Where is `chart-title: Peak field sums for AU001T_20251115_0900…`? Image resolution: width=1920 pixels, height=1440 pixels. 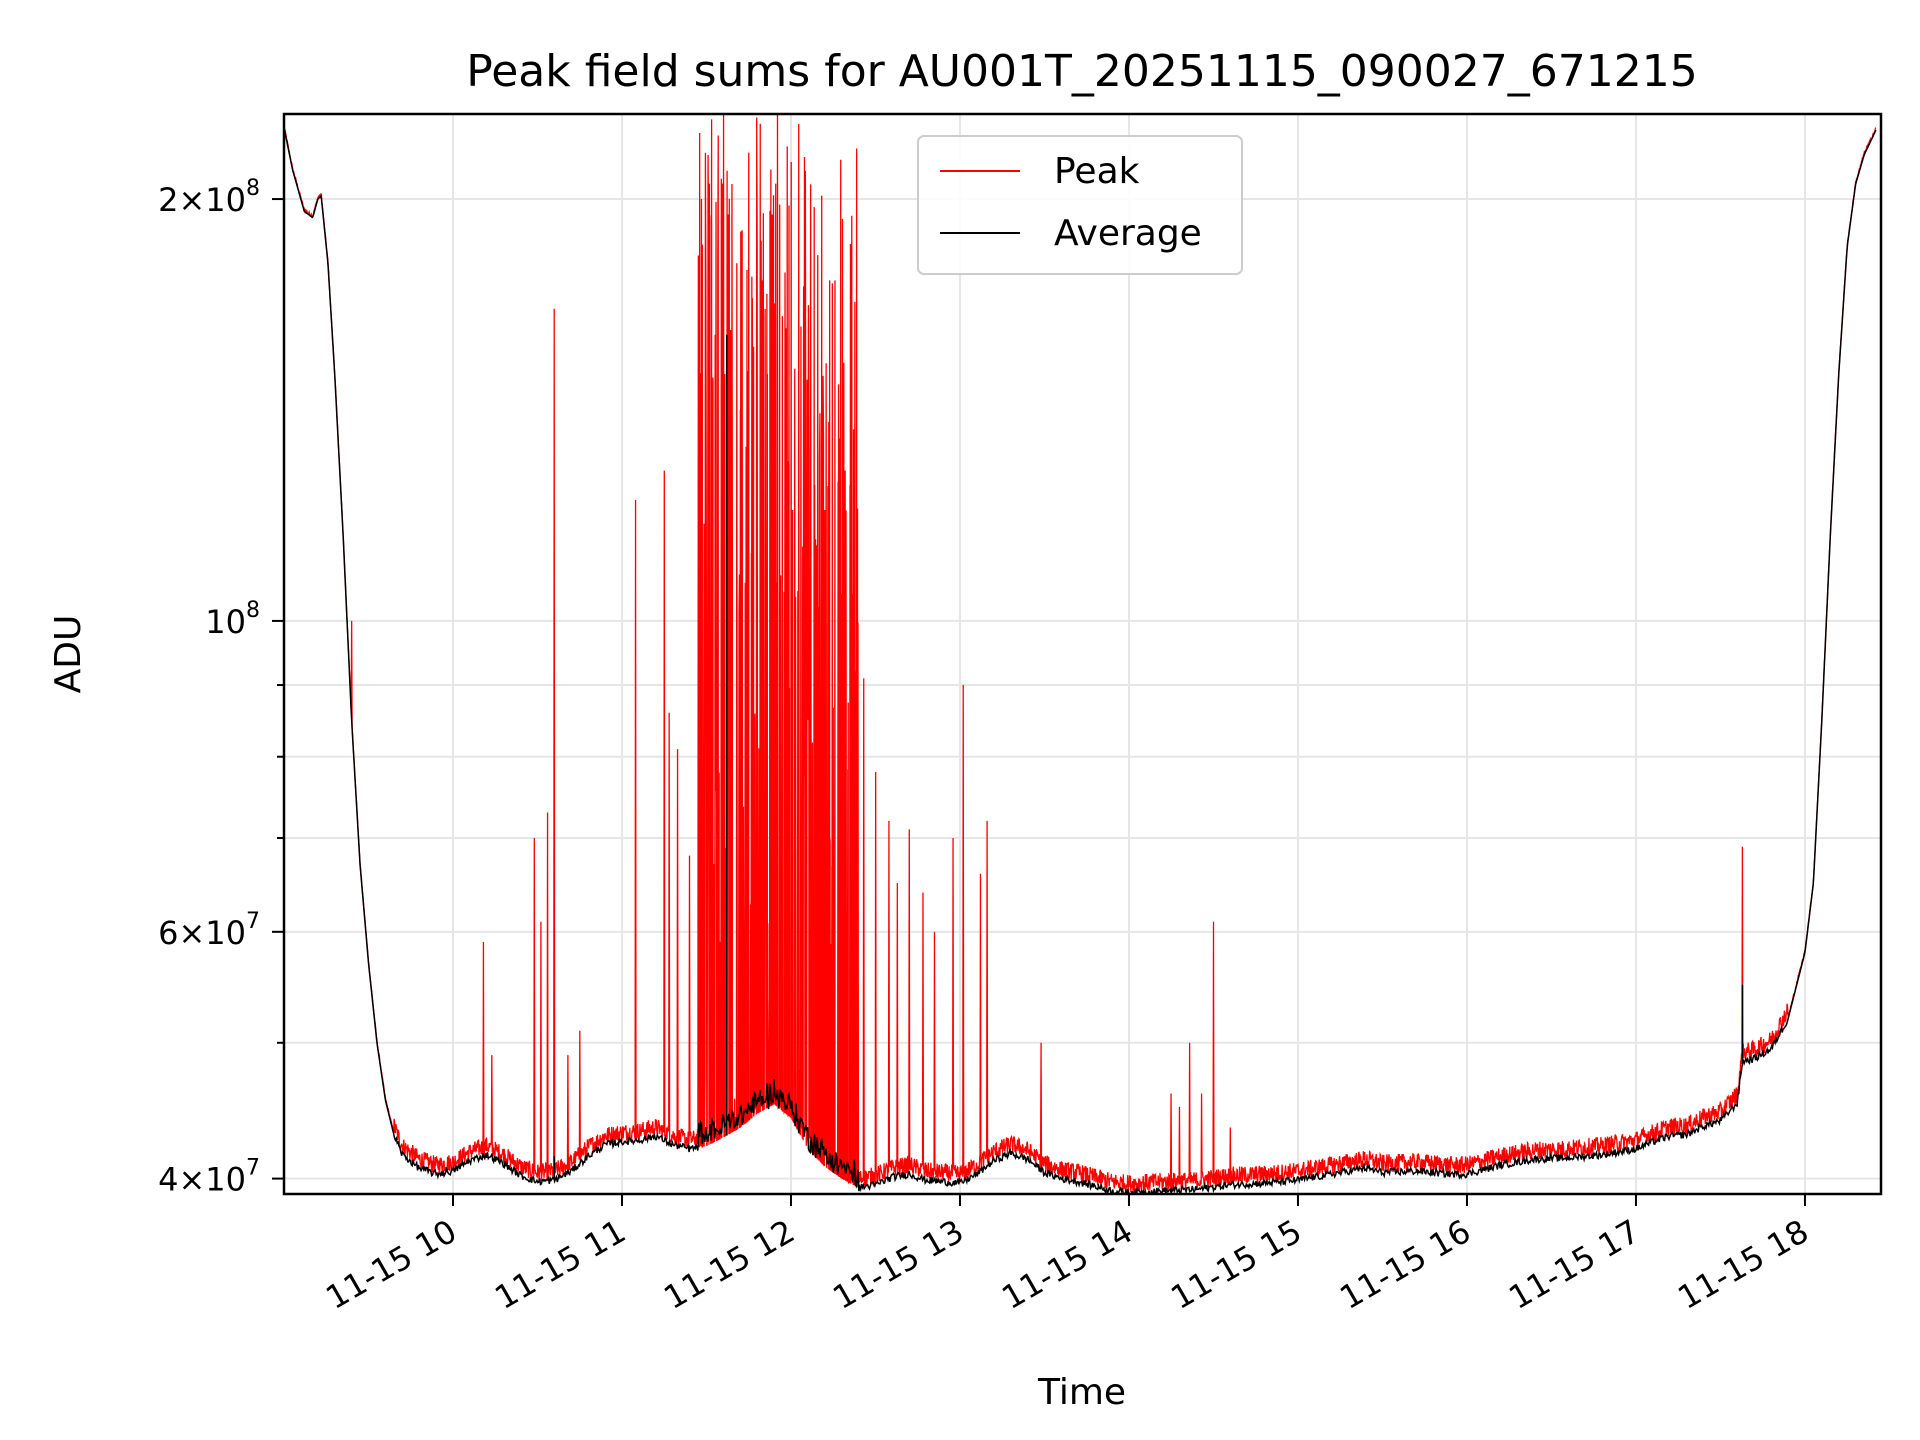
chart-title: Peak field sums for AU001T_20251115_0900… is located at coordinates (1082, 71).